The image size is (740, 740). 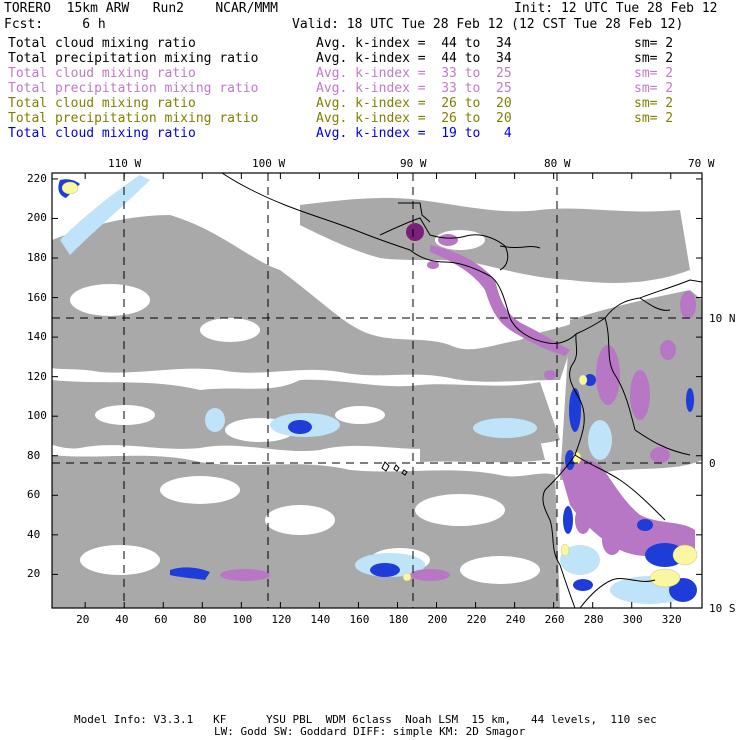 I want to click on x-tick-label: 200, so click(x=437, y=619).